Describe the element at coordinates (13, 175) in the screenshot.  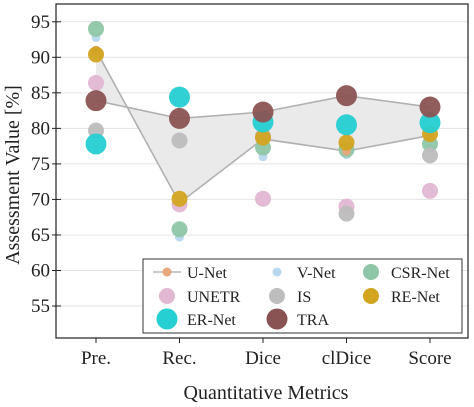
I see `y-axis-title: Assessment Value [%]` at that location.